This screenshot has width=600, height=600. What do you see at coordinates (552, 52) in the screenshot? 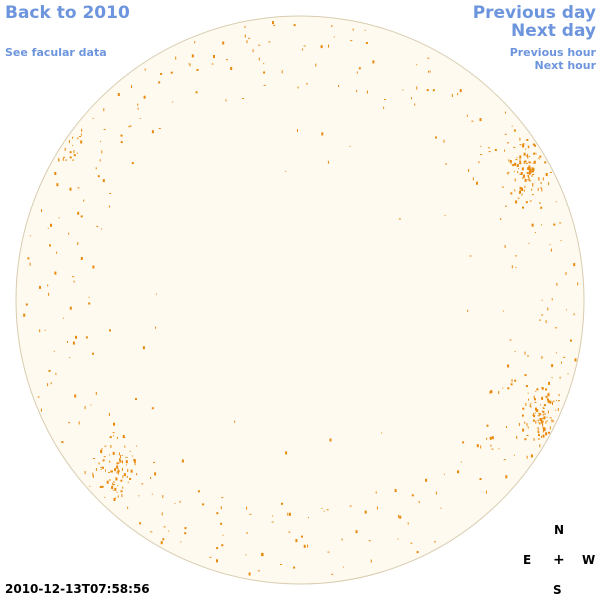
I see `previous-hour-link: Previous hour` at bounding box center [552, 52].